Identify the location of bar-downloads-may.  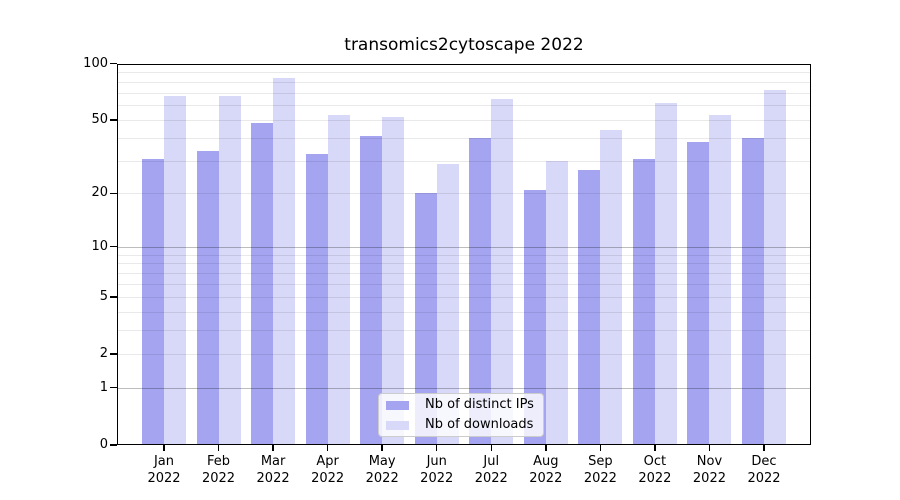
(393, 280).